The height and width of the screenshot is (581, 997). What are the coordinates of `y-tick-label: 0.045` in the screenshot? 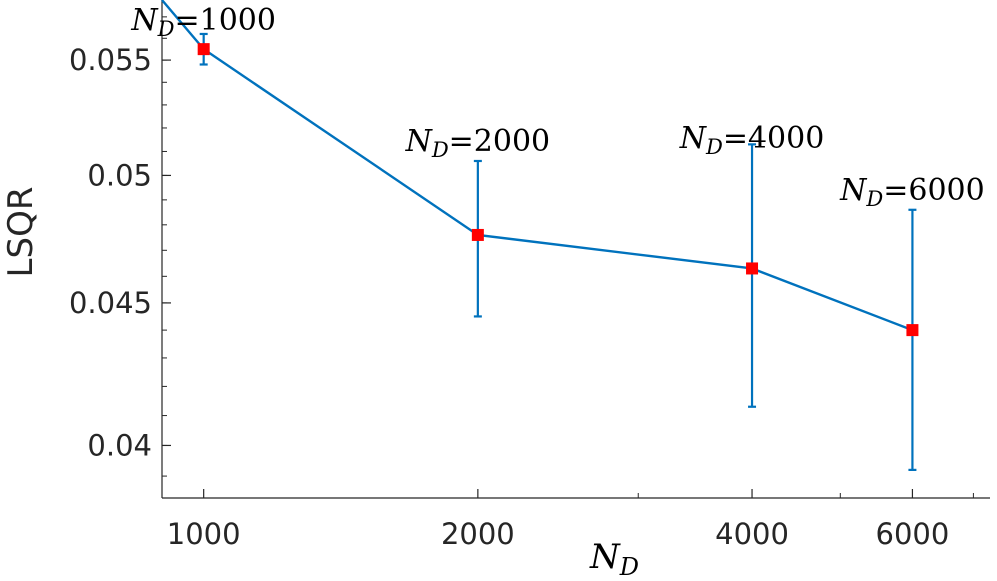 It's located at (110, 303).